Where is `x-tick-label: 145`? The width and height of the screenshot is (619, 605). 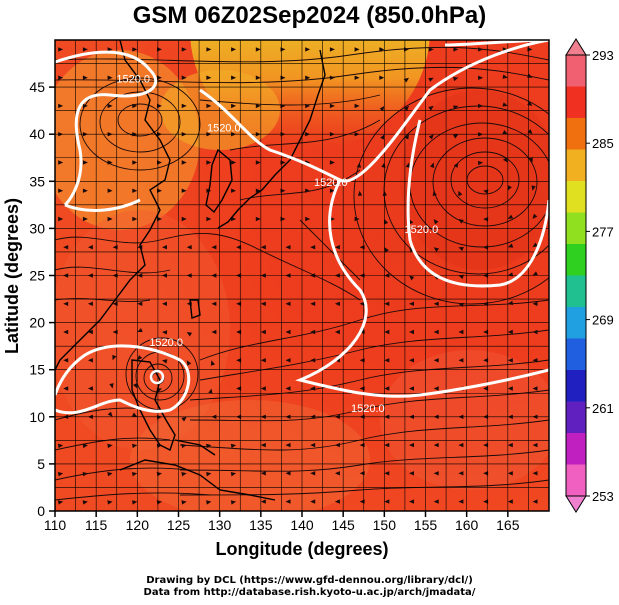
x-tick-label: 145 is located at coordinates (343, 525).